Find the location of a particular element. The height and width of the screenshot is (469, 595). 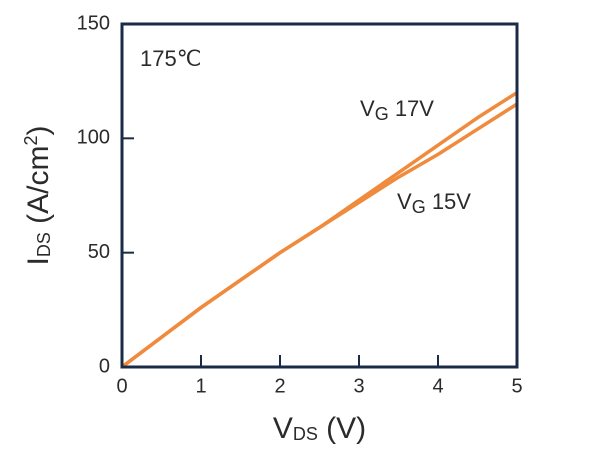

y-tick-label: 50 is located at coordinates (99, 252).